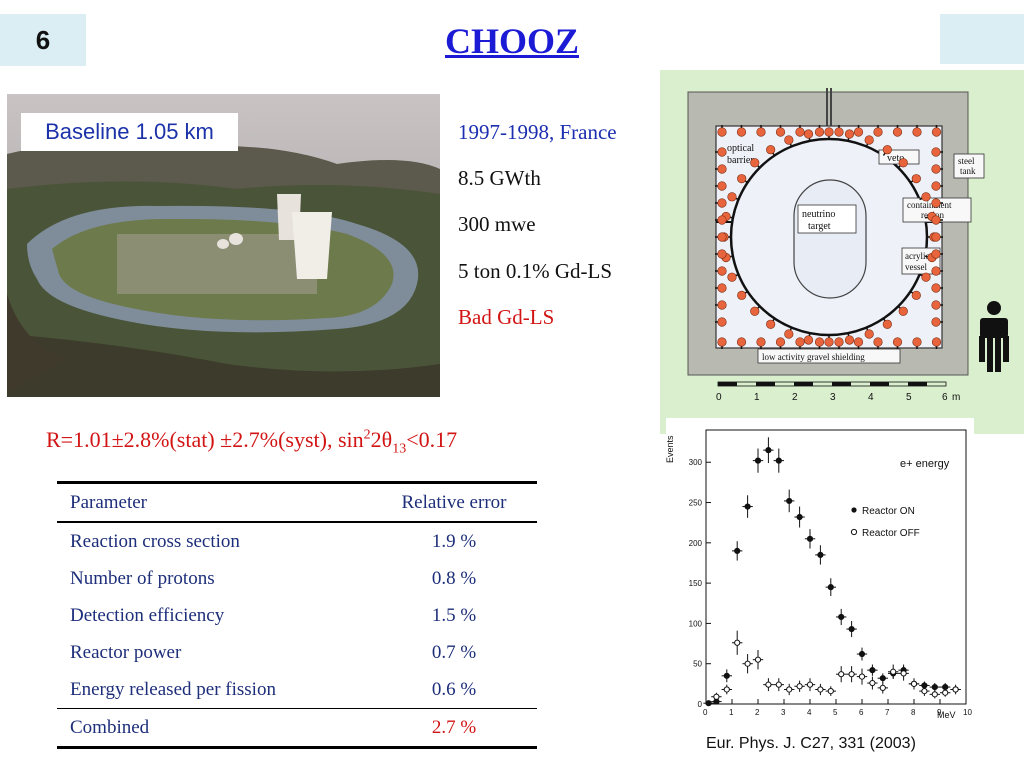 This screenshot has height=768, width=1024. I want to click on svg-text: barrier, so click(740, 160).